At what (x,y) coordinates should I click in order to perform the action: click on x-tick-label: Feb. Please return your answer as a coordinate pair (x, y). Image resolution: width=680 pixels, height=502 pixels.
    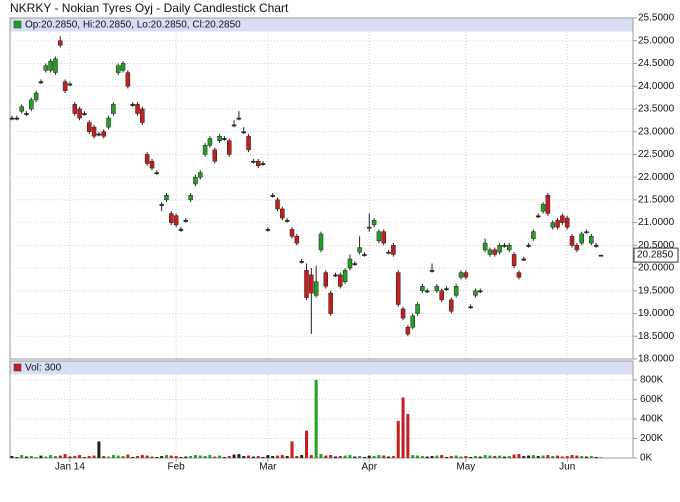
    Looking at the image, I should click on (177, 467).